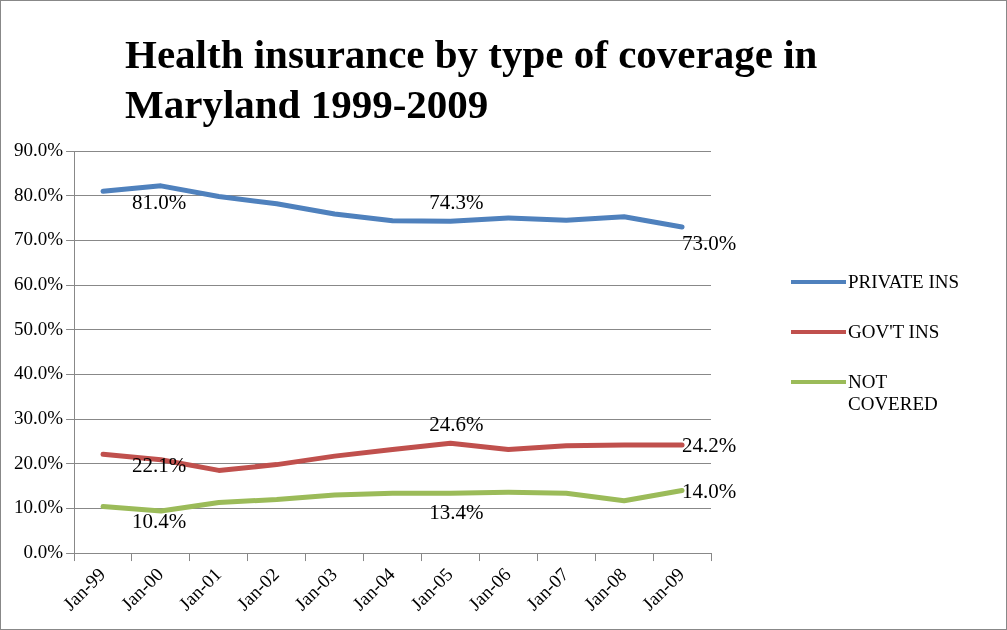 The height and width of the screenshot is (630, 1007). Describe the element at coordinates (456, 201) in the screenshot. I see `data-label: 74.3%` at that location.